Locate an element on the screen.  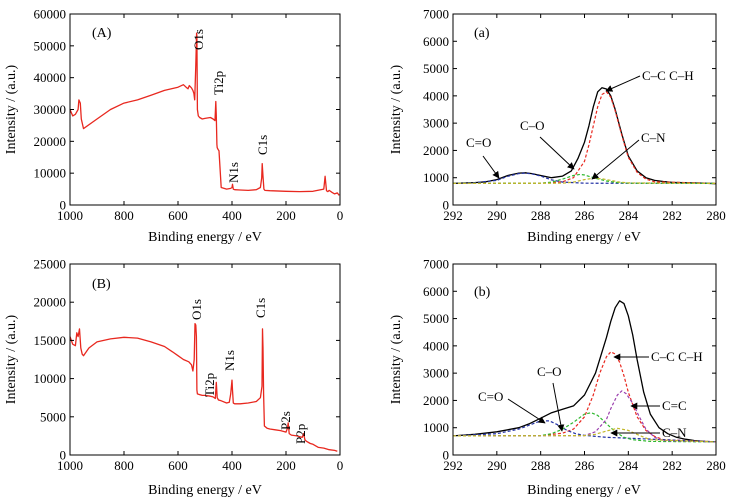
x-tick-label: 400 is located at coordinates (232, 215).